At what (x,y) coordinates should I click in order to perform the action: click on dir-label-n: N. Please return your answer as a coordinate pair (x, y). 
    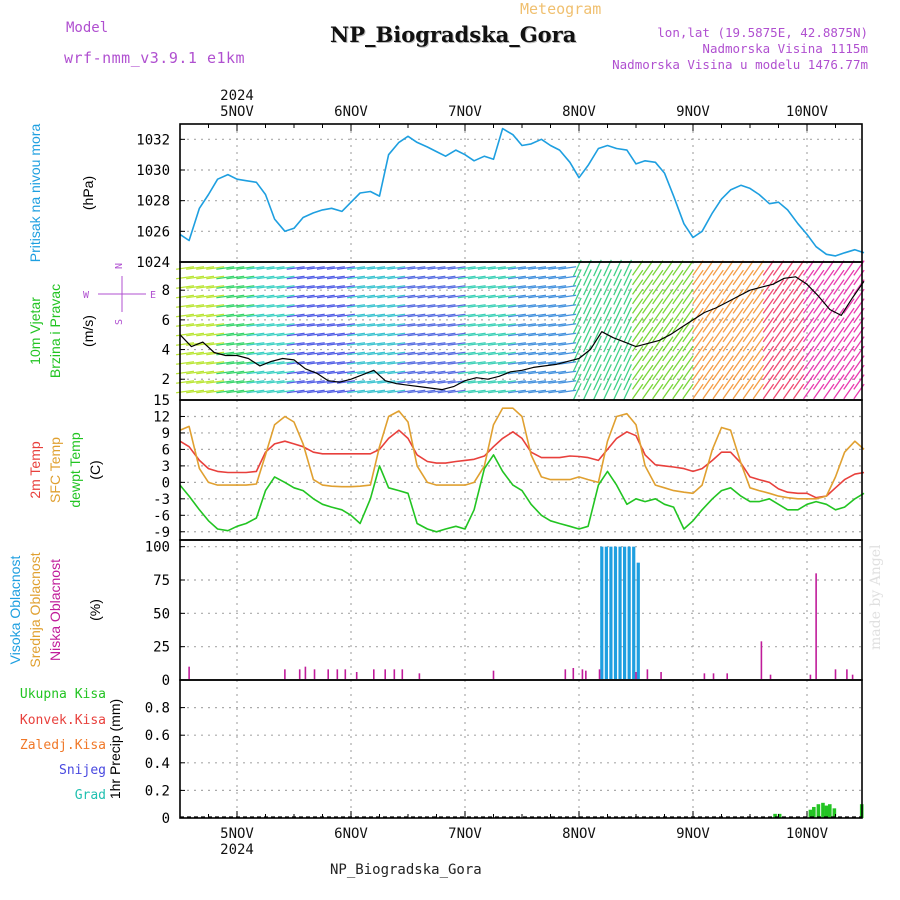
    Looking at the image, I should click on (119, 266).